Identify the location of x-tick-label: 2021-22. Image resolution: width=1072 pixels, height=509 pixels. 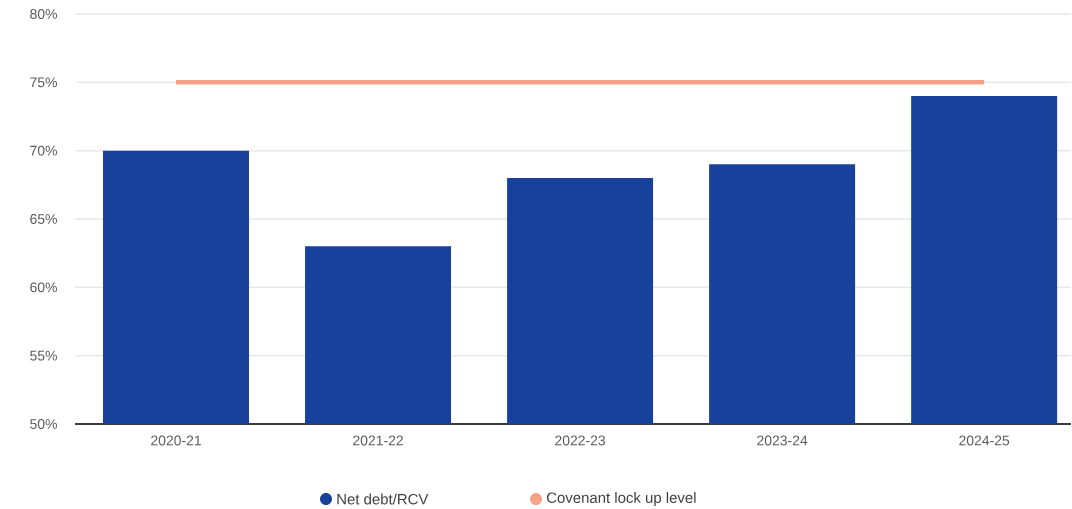
(378, 440).